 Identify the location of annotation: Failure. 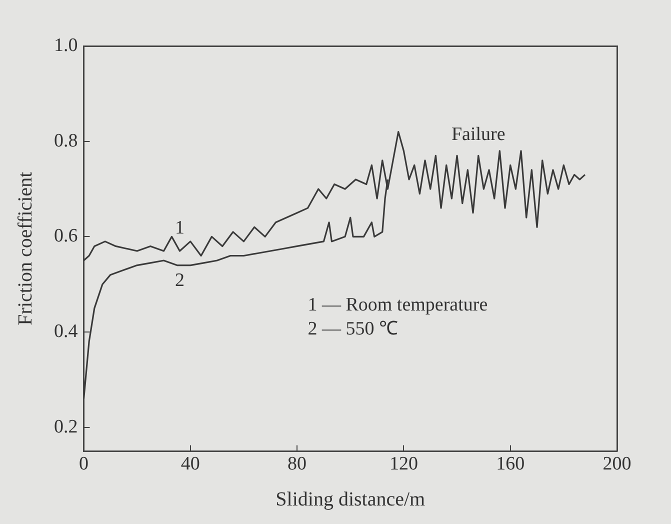
(478, 135).